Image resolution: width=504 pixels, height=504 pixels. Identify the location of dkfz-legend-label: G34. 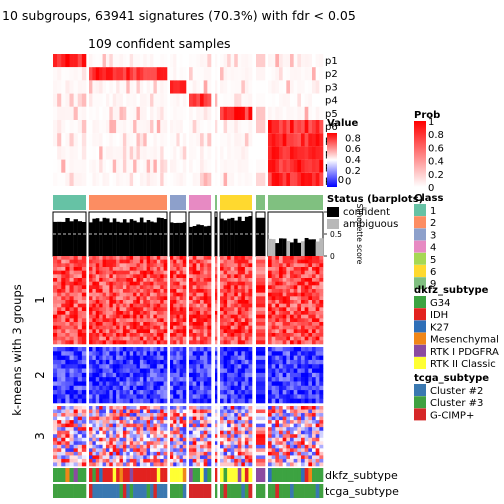
(440, 303).